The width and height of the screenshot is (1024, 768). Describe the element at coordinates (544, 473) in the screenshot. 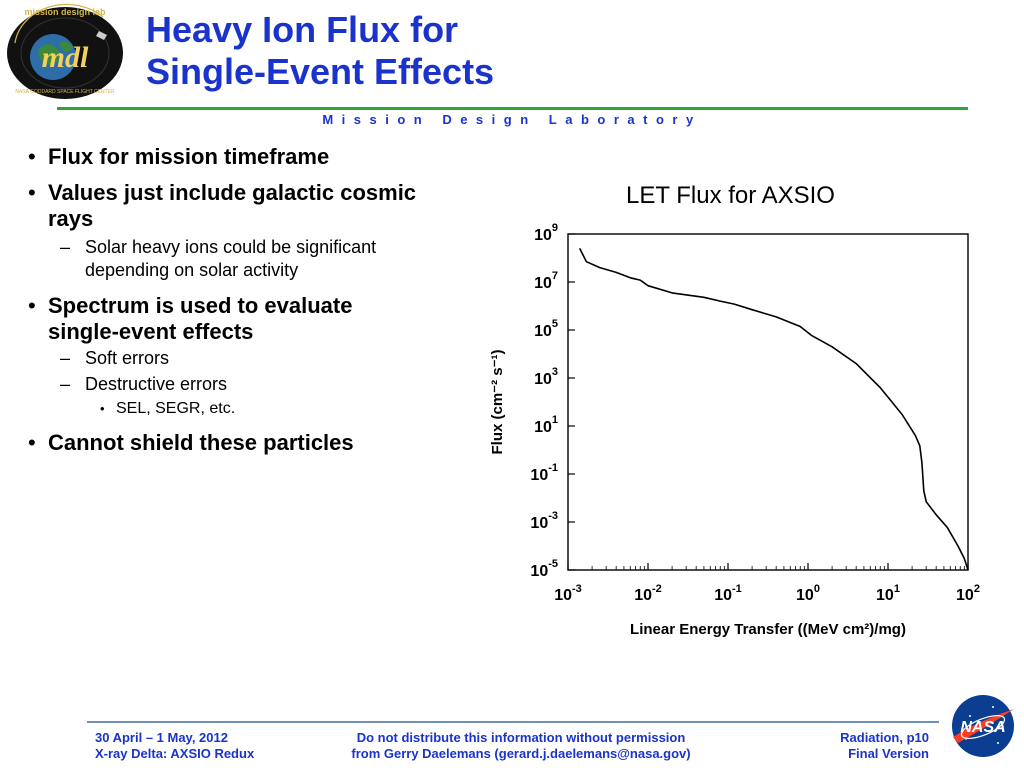

I see `y-tick-label: 10⁻¹` at that location.